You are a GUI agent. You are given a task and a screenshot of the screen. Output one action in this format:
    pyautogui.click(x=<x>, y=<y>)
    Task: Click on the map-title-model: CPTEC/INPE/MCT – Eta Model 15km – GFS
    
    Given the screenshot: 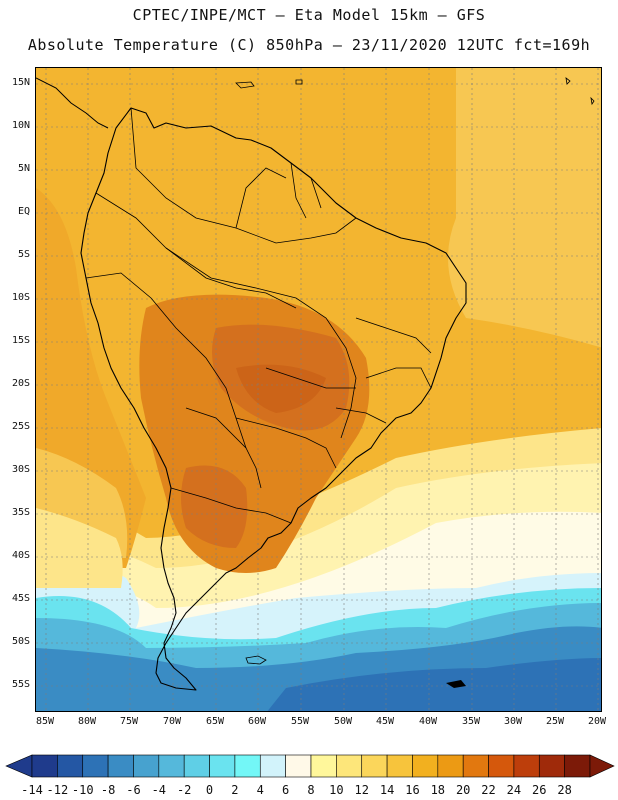 What is the action you would take?
    pyautogui.click(x=309, y=15)
    